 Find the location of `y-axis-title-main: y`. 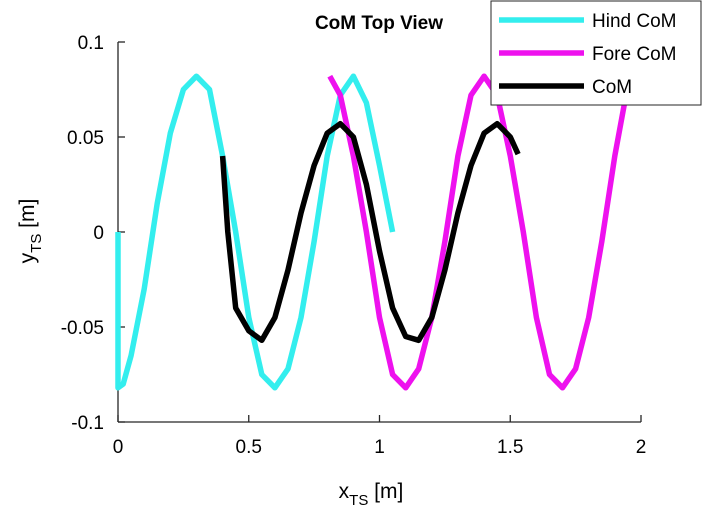

y-axis-title-main: y is located at coordinates (27, 257).